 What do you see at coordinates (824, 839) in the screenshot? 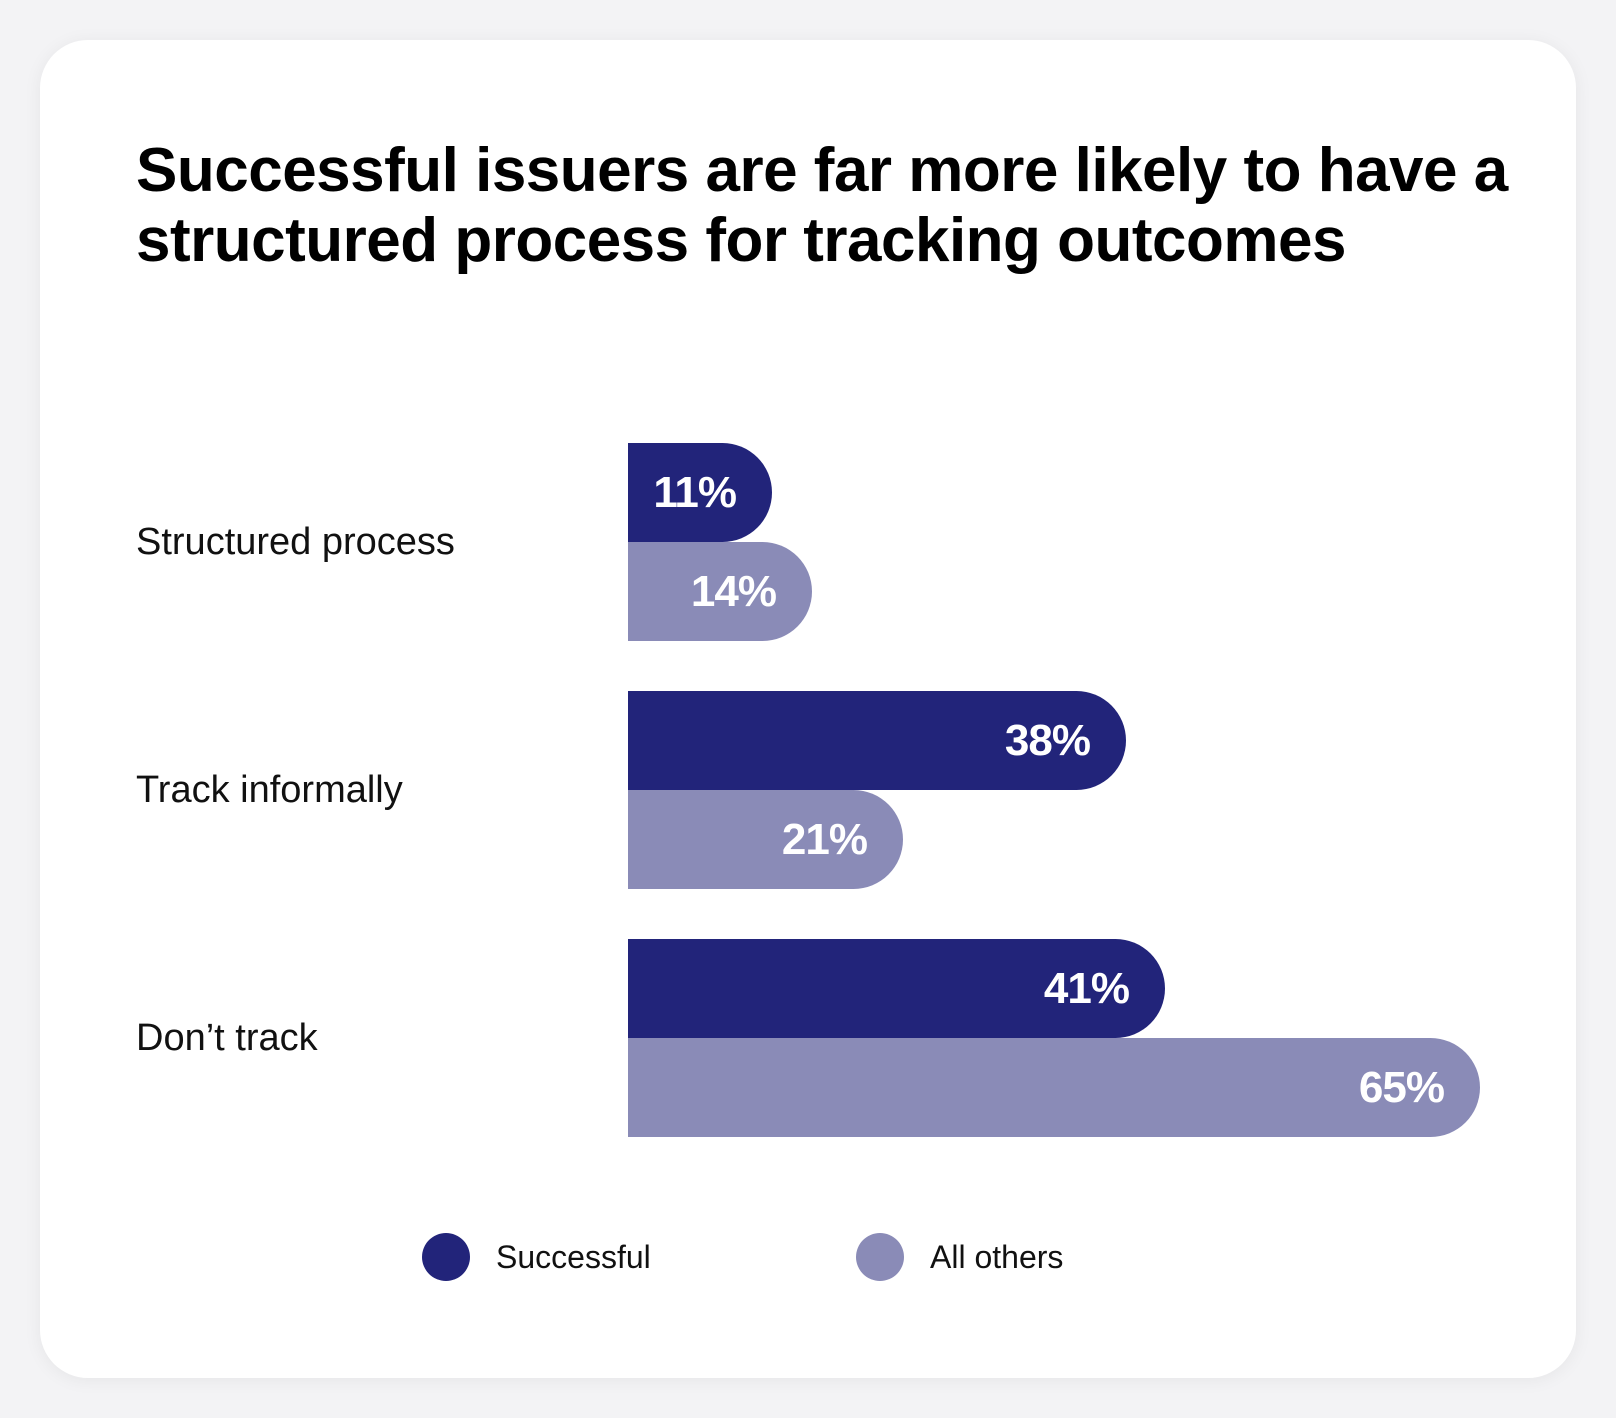
I see `bar-value-label: 21%` at bounding box center [824, 839].